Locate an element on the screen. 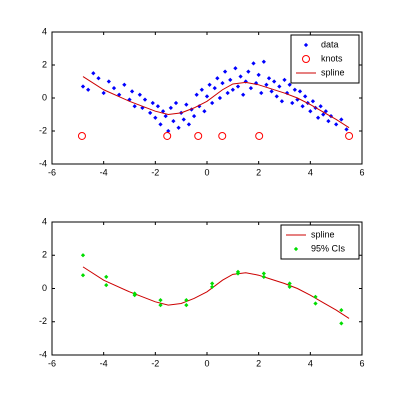 The height and width of the screenshot is (400, 400). legend: data knots spline is located at coordinates (325, 59).